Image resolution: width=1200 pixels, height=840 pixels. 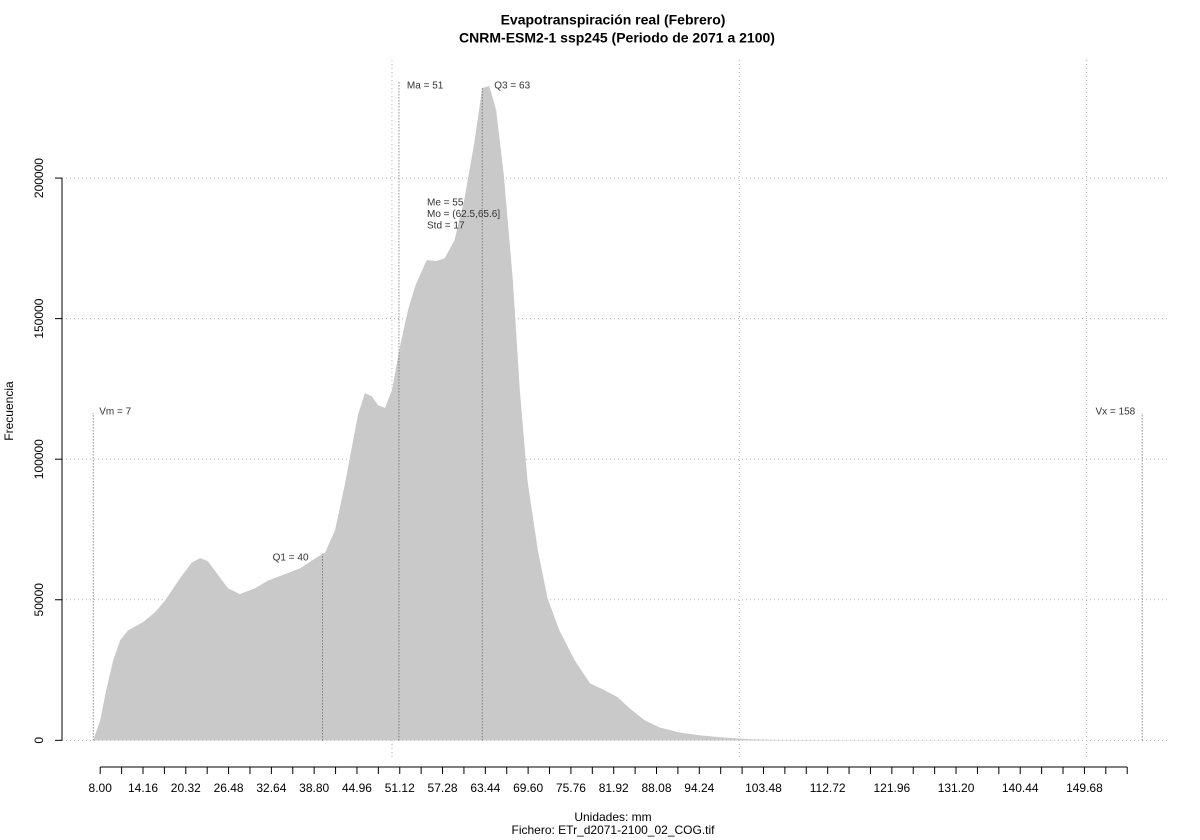 What do you see at coordinates (39, 600) in the screenshot?
I see `y-tick-label: 50000` at bounding box center [39, 600].